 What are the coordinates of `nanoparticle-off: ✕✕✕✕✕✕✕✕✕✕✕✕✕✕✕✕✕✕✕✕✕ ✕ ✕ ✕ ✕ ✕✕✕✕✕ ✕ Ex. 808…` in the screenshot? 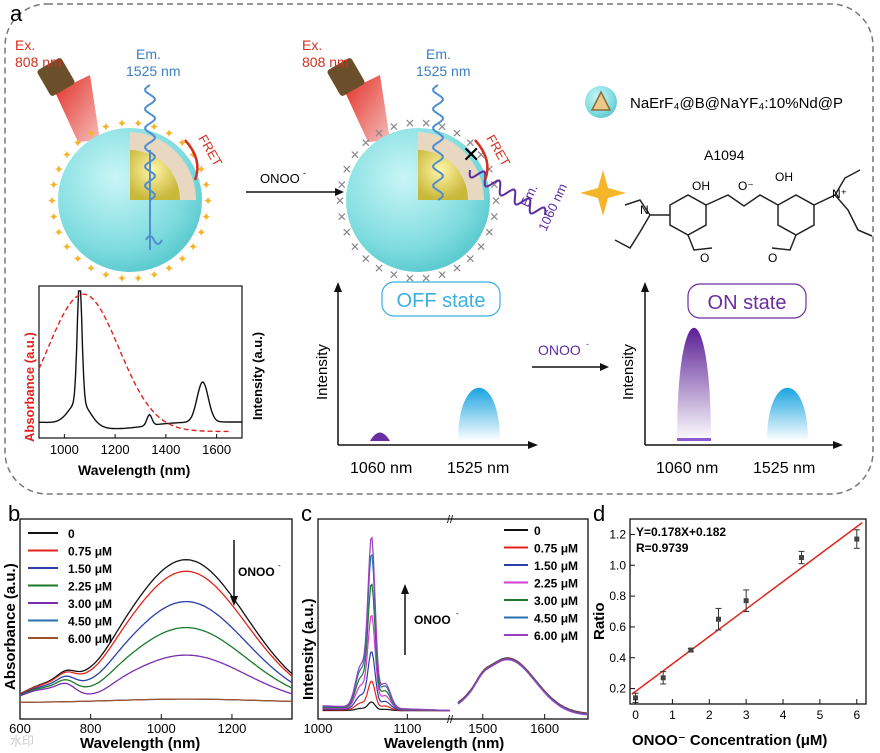 It's located at (436, 161).